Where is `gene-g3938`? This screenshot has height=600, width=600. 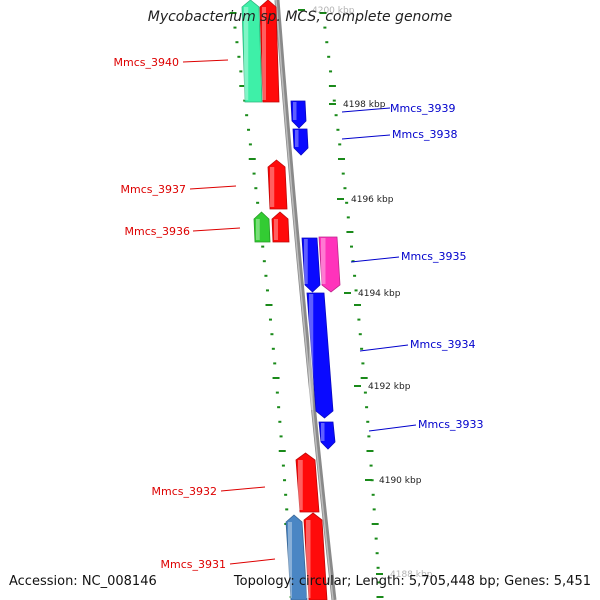
gene-g3938 is located at coordinates (300, 142).